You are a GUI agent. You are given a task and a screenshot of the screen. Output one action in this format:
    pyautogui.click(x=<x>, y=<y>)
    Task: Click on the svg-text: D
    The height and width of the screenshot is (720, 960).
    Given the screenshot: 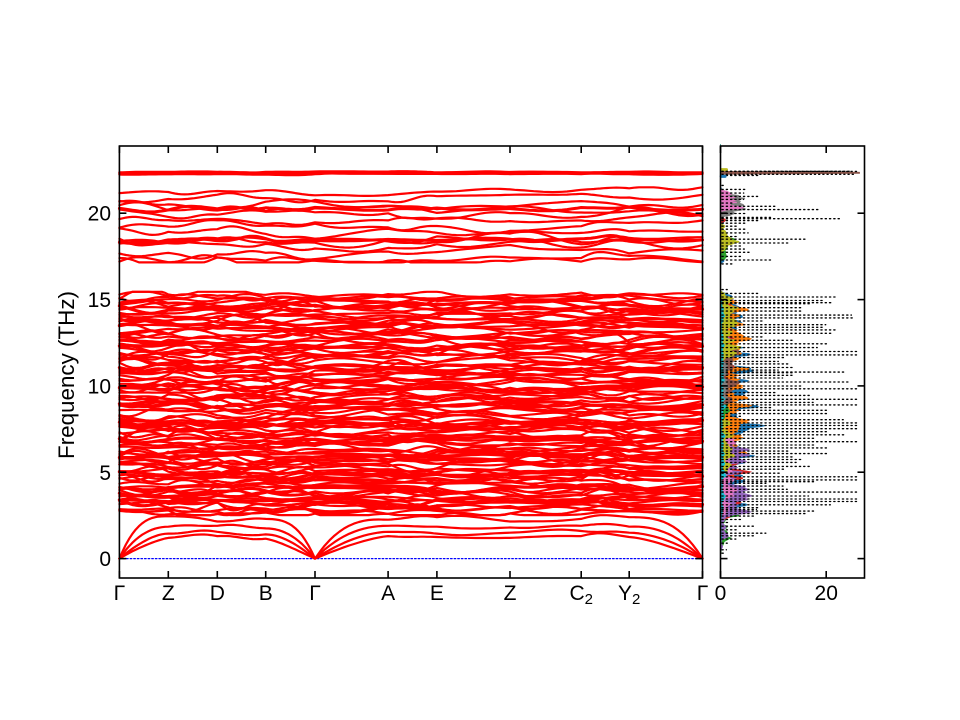 What is the action you would take?
    pyautogui.click(x=217, y=593)
    